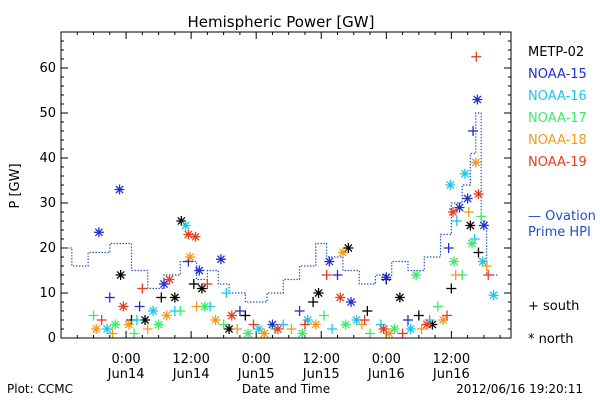  I want to click on legend-north-marker: * north, so click(551, 339).